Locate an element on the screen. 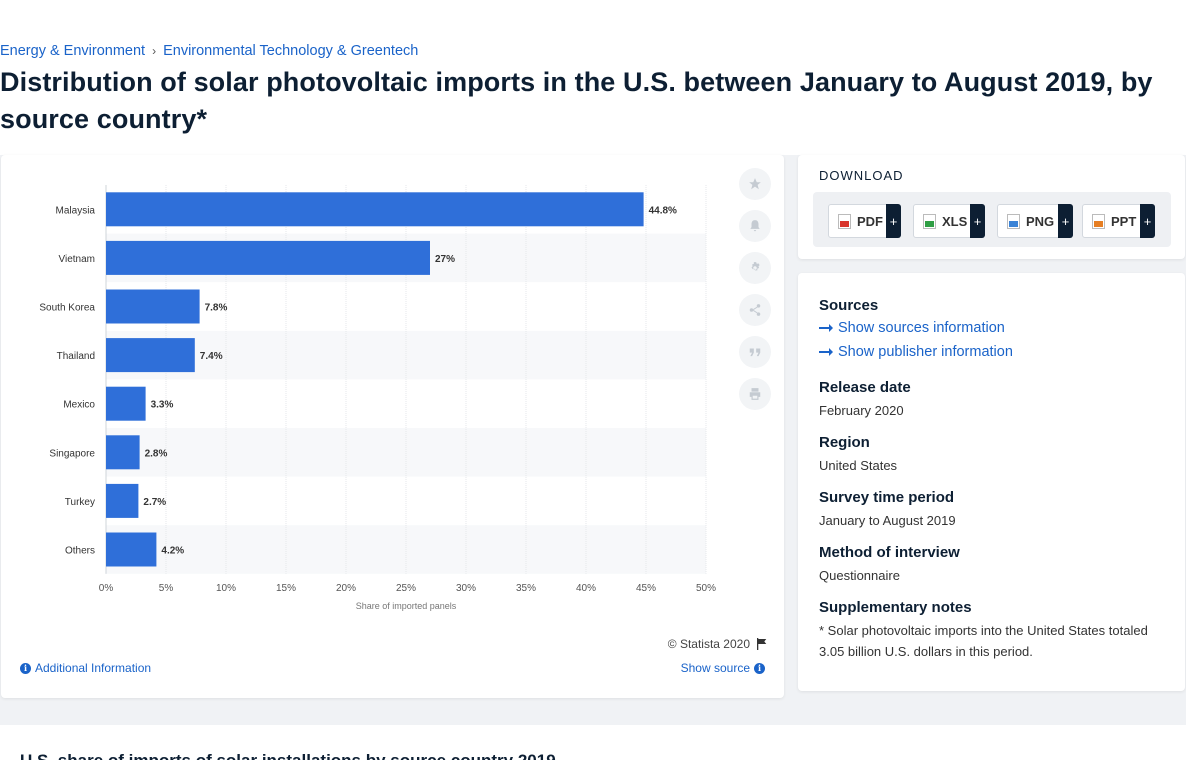 This screenshot has height=760, width=1186. tick-label: 40% is located at coordinates (586, 588).